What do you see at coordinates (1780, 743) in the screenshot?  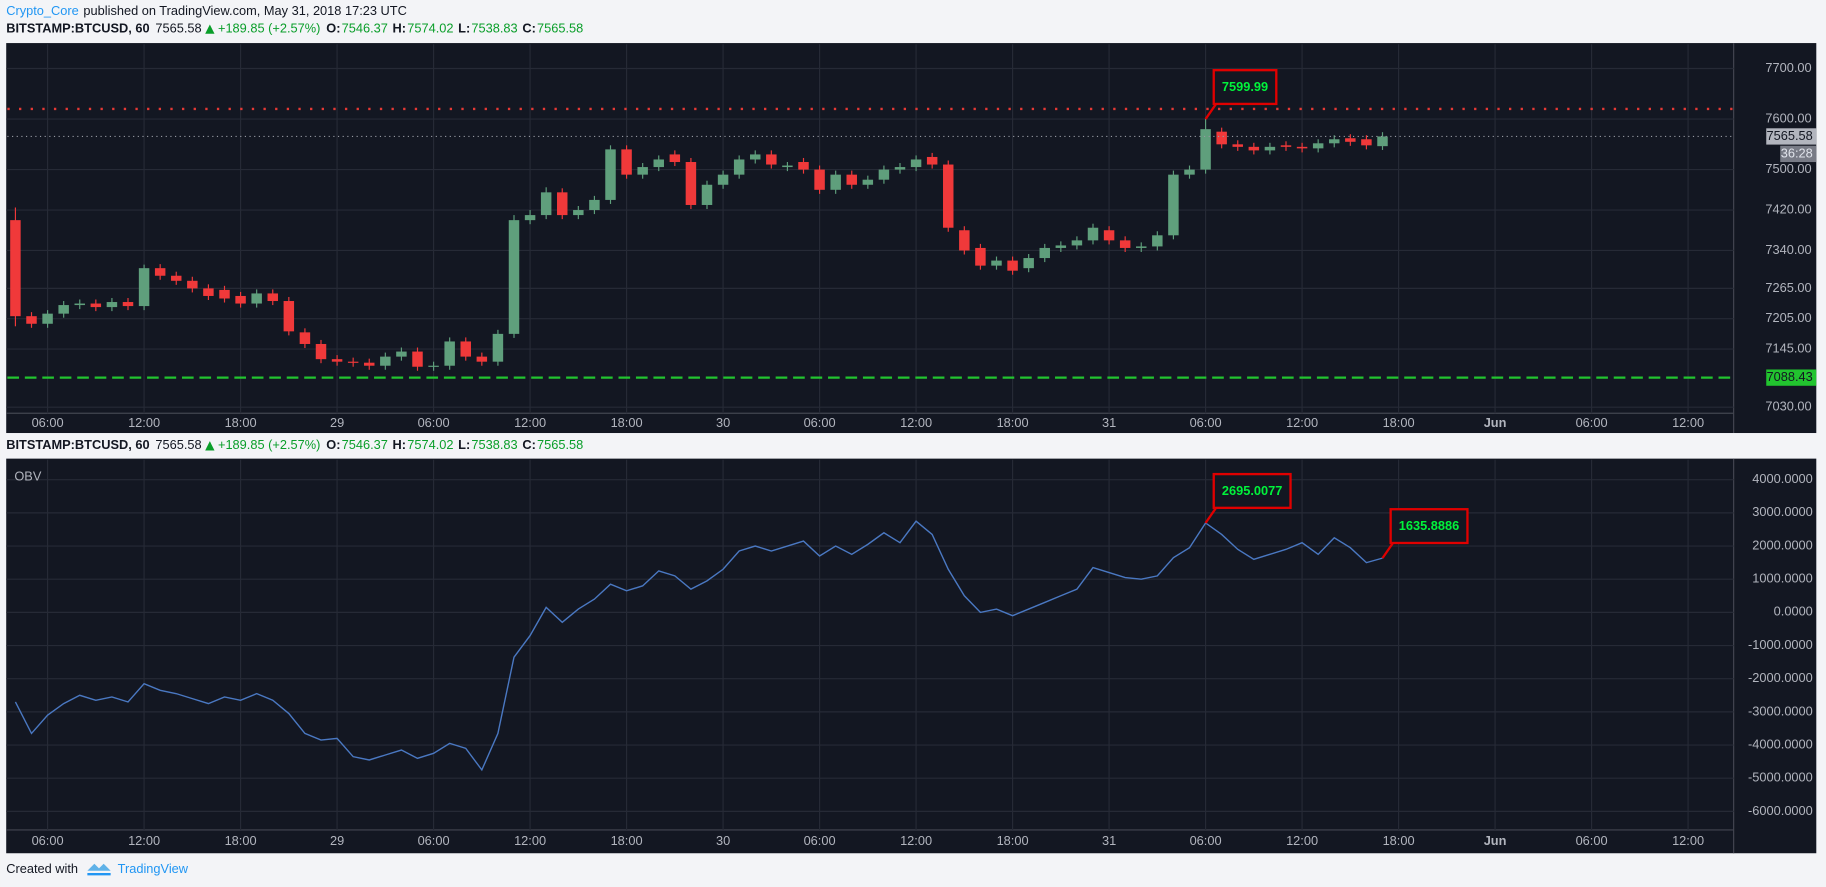 I see `y-tick-label: -4000.0000` at bounding box center [1780, 743].